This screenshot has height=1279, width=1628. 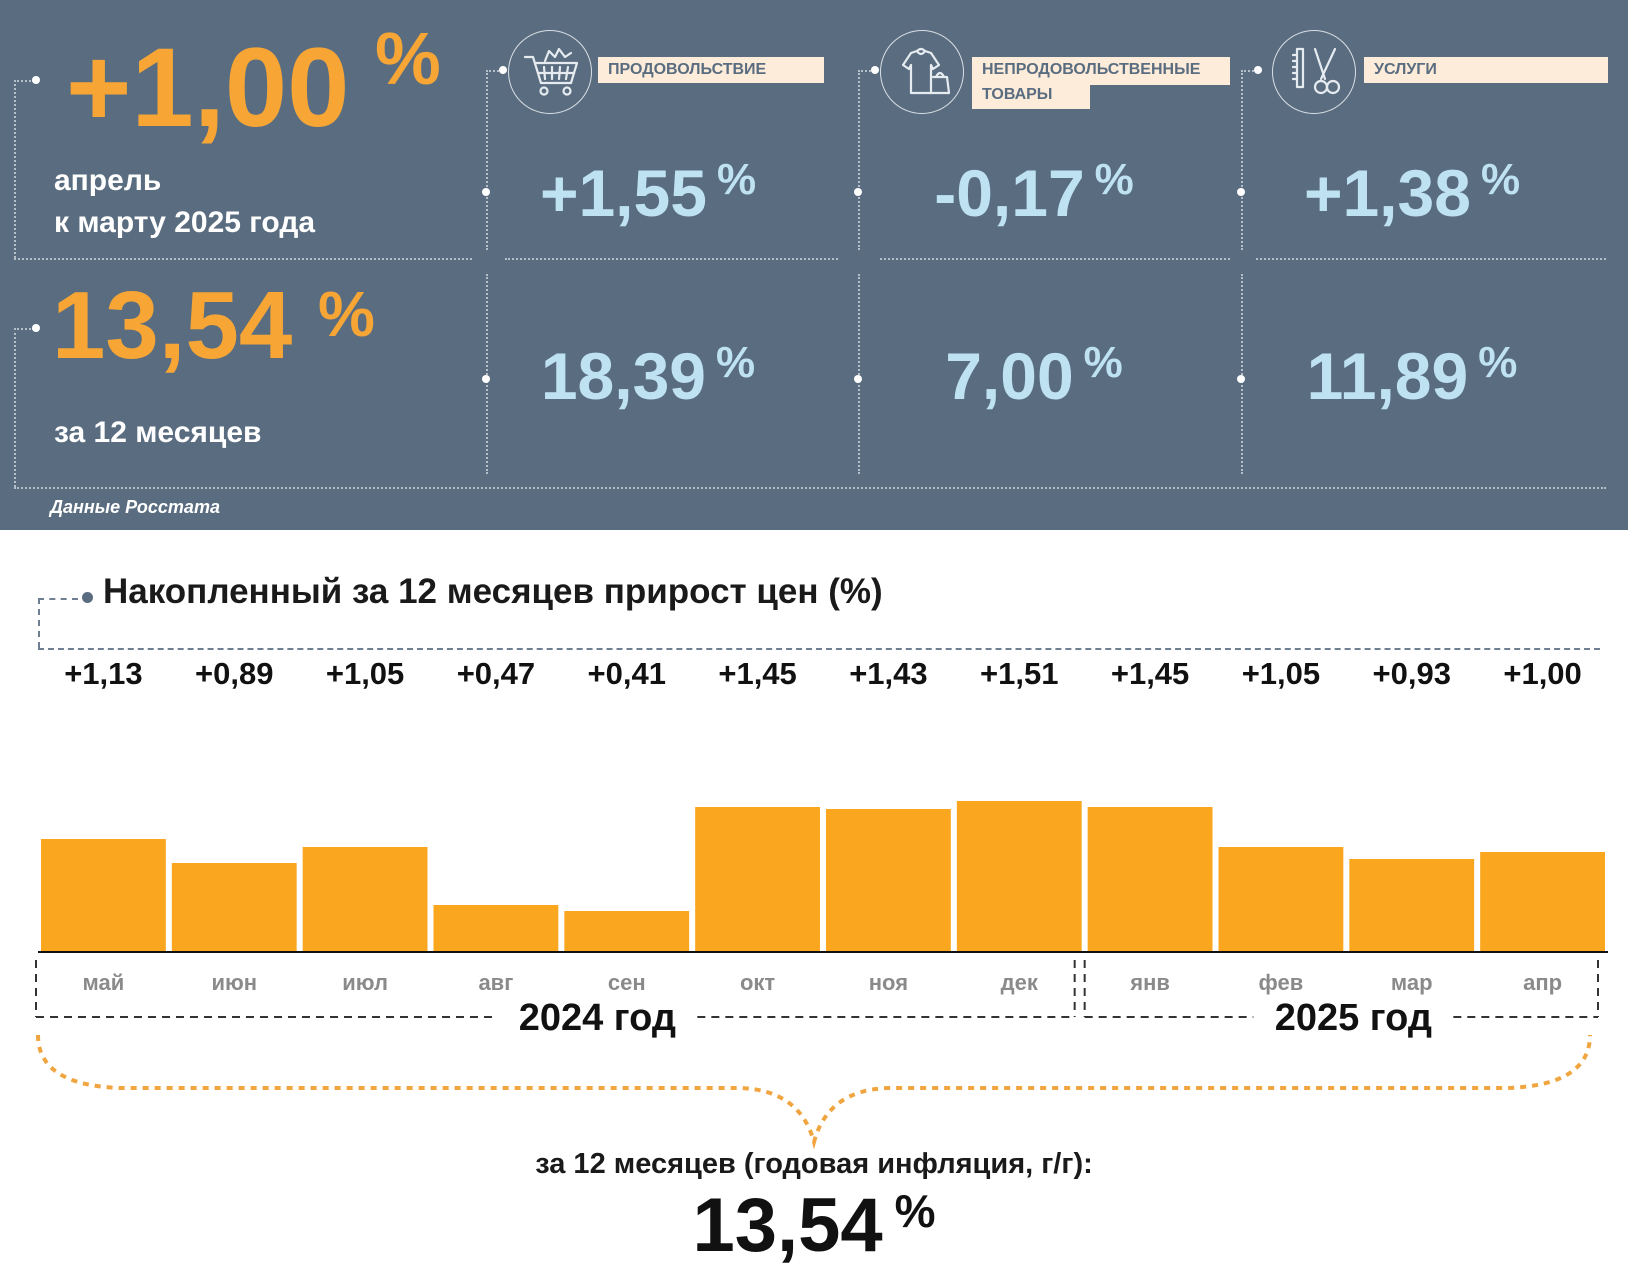 I want to click on annual-inflation-total-value: 13,54, so click(x=787, y=1225).